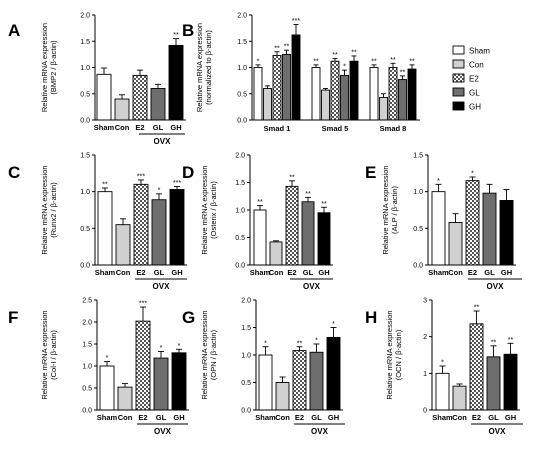  What do you see at coordinates (53, 210) in the screenshot?
I see `y-axis-label: (Runx2 / β-actin)` at bounding box center [53, 210].